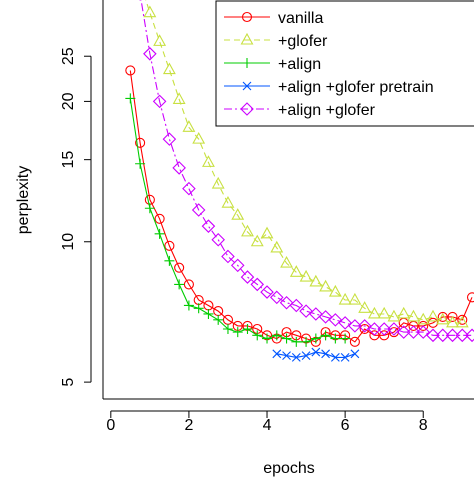 Image resolution: width=474 pixels, height=481 pixels. I want to click on y-tick-label: 5, so click(68, 382).